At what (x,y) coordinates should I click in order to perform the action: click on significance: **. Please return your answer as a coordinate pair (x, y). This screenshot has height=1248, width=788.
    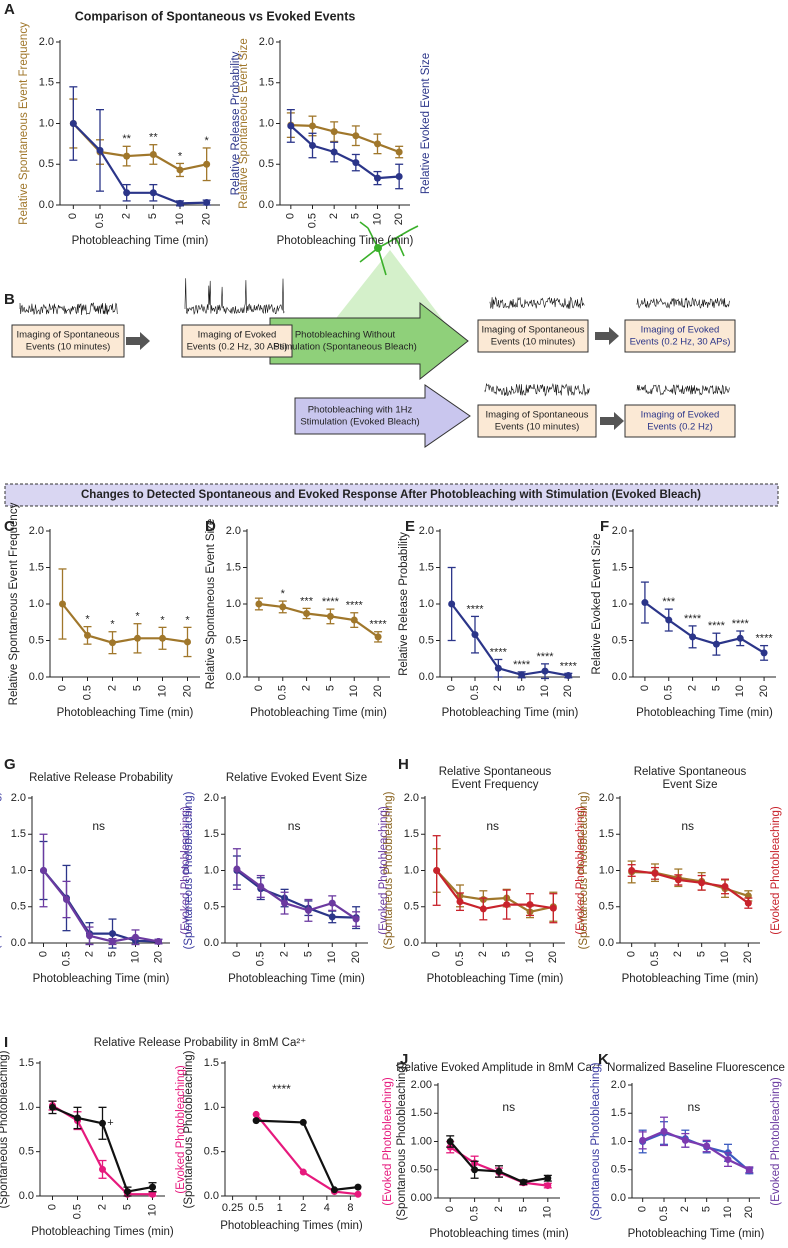
    Looking at the image, I should click on (126, 139).